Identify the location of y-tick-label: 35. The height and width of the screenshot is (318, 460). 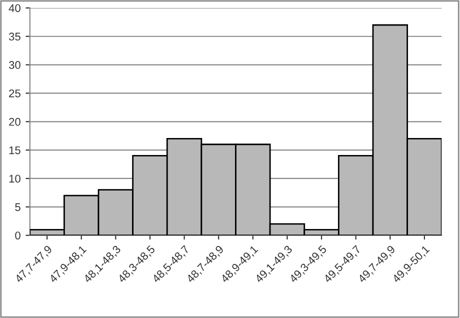
(14, 36).